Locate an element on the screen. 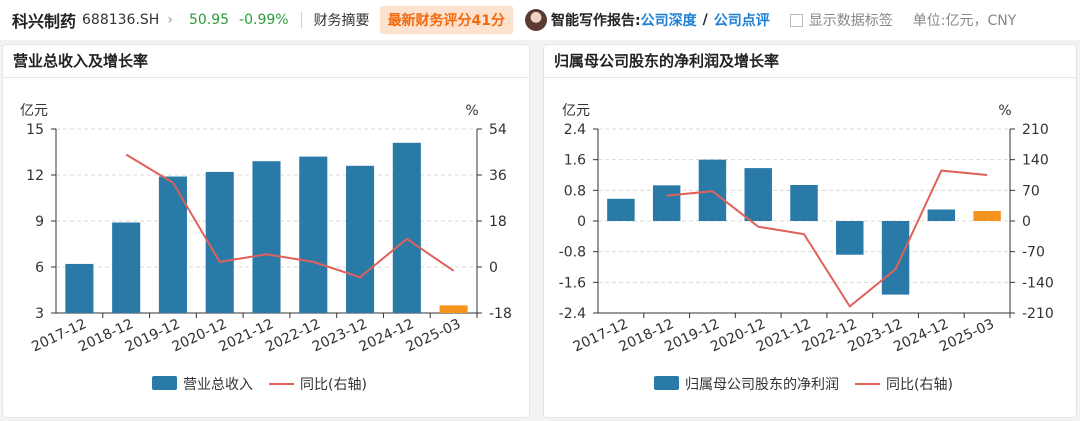 The height and width of the screenshot is (421, 1080). y-tick-label-left: 15 is located at coordinates (35, 130).